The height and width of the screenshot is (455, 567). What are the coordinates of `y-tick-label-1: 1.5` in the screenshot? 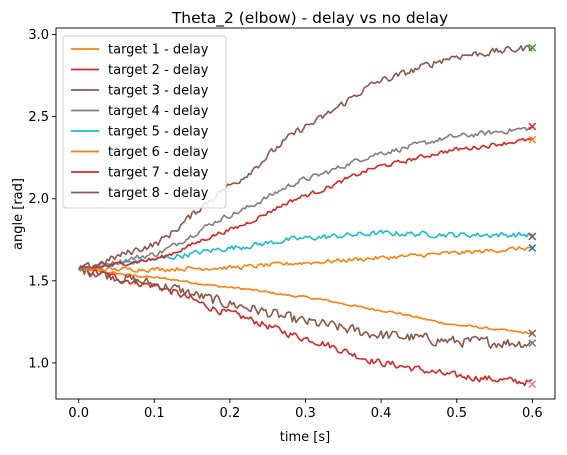 It's located at (38, 281).